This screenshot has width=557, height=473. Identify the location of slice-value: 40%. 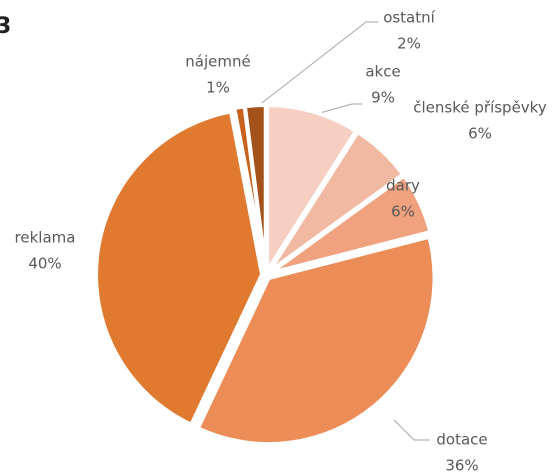
(44, 264).